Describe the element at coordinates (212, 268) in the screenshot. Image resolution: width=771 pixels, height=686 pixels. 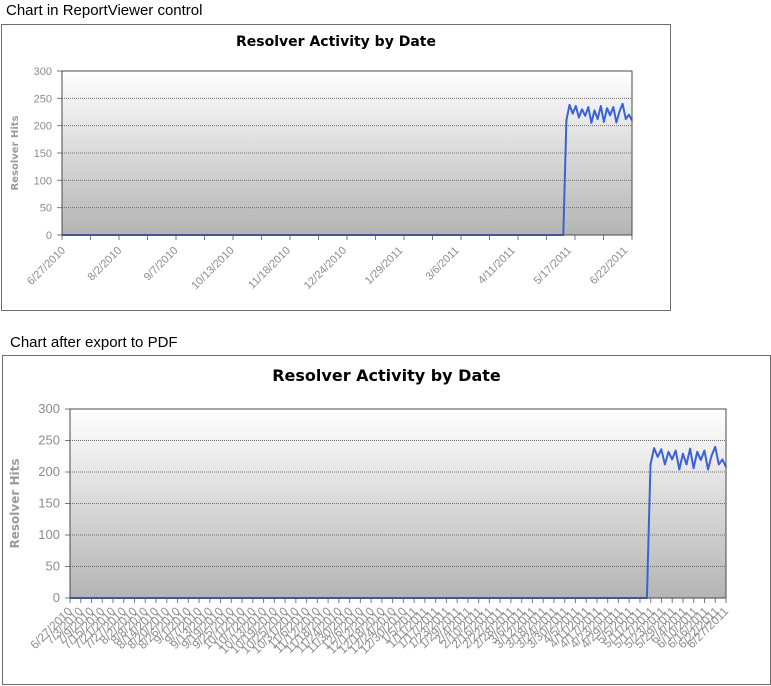
I see `x-tick-label: 10/13/2010` at that location.